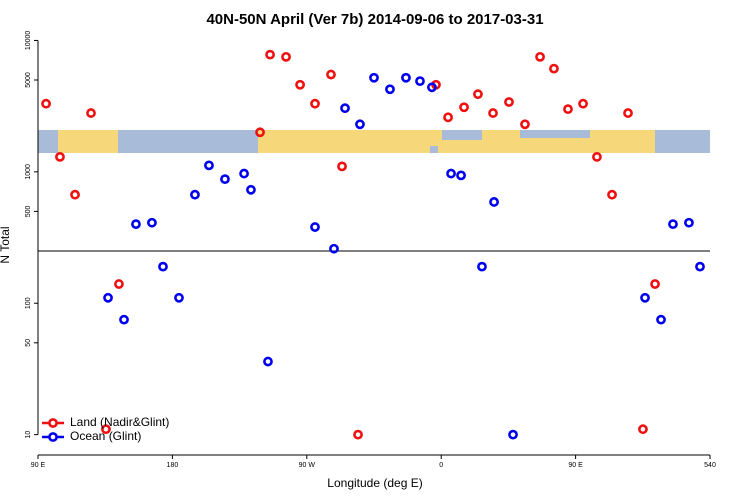 This screenshot has width=750, height=500. What do you see at coordinates (28, 211) in the screenshot?
I see `y-tick-label: 500` at bounding box center [28, 211].